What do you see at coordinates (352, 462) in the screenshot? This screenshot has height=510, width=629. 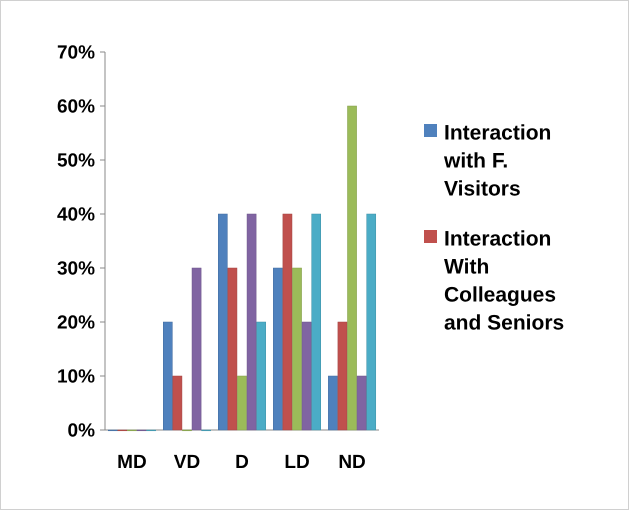 I see `x-tick-label: ND` at bounding box center [352, 462].